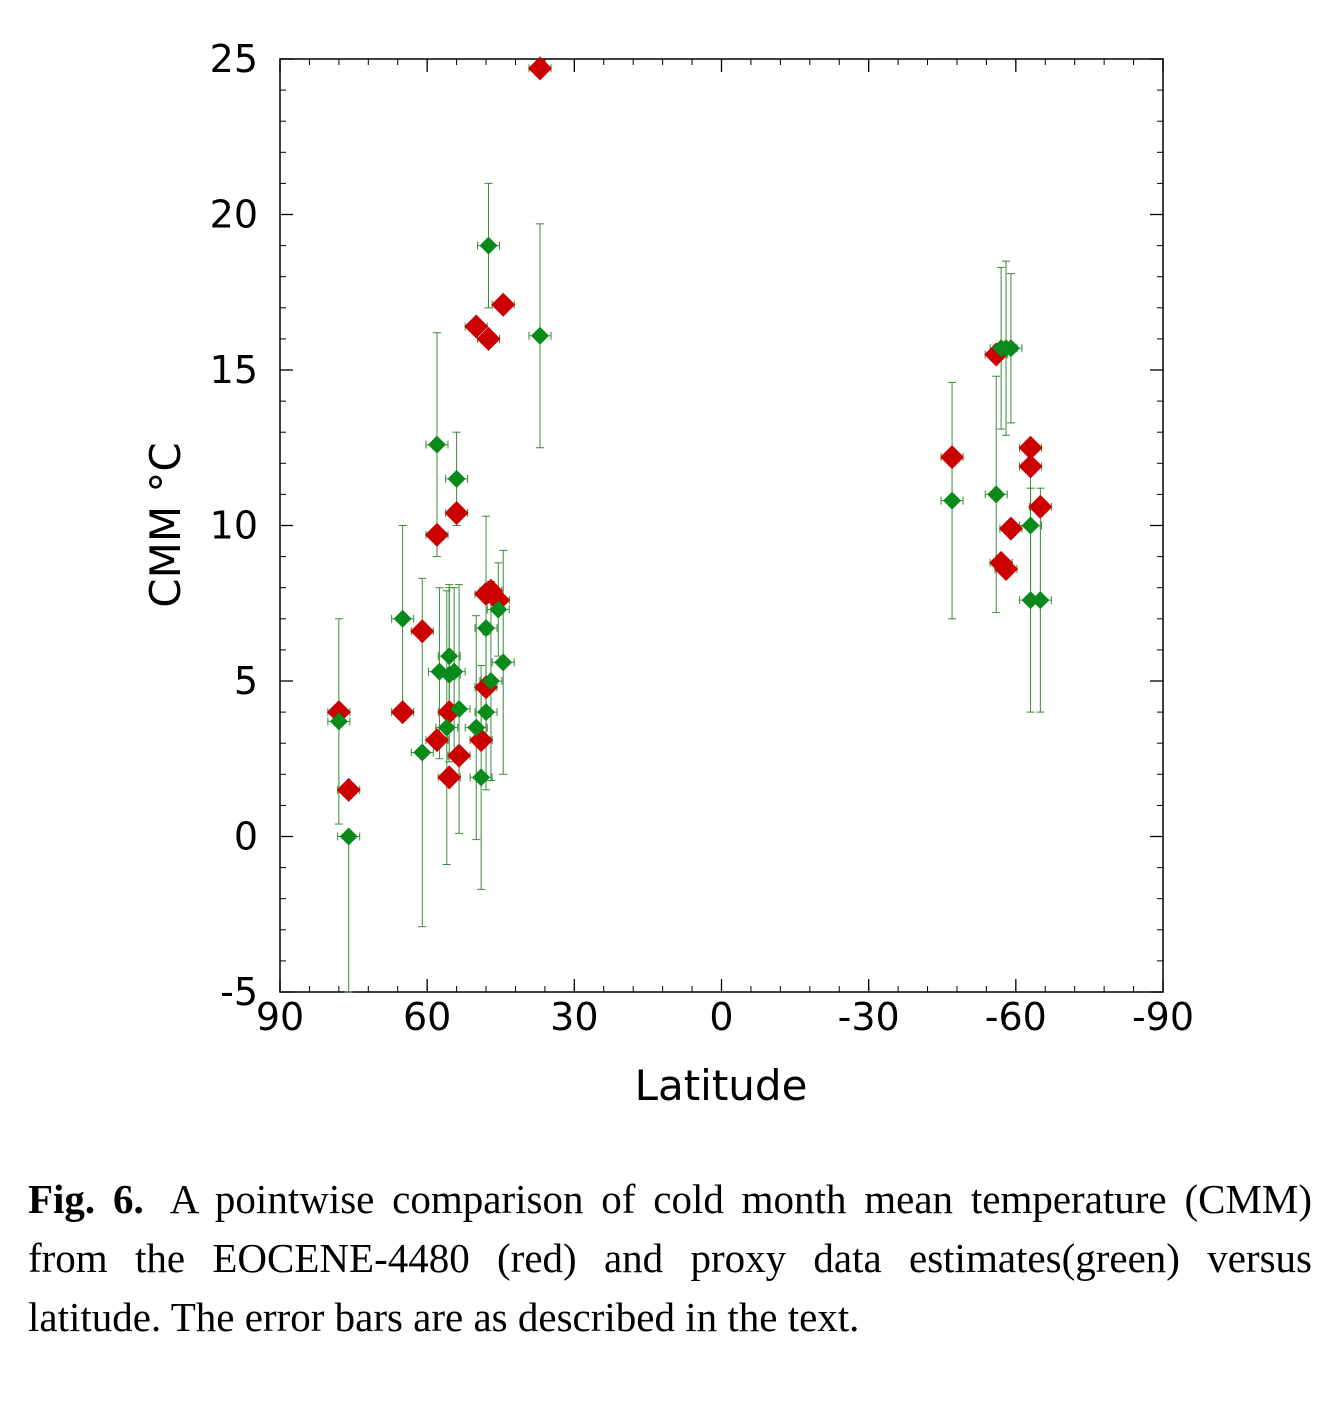 This screenshot has height=1420, width=1334. What do you see at coordinates (234, 370) in the screenshot?
I see `y-tick-label: 15` at bounding box center [234, 370].